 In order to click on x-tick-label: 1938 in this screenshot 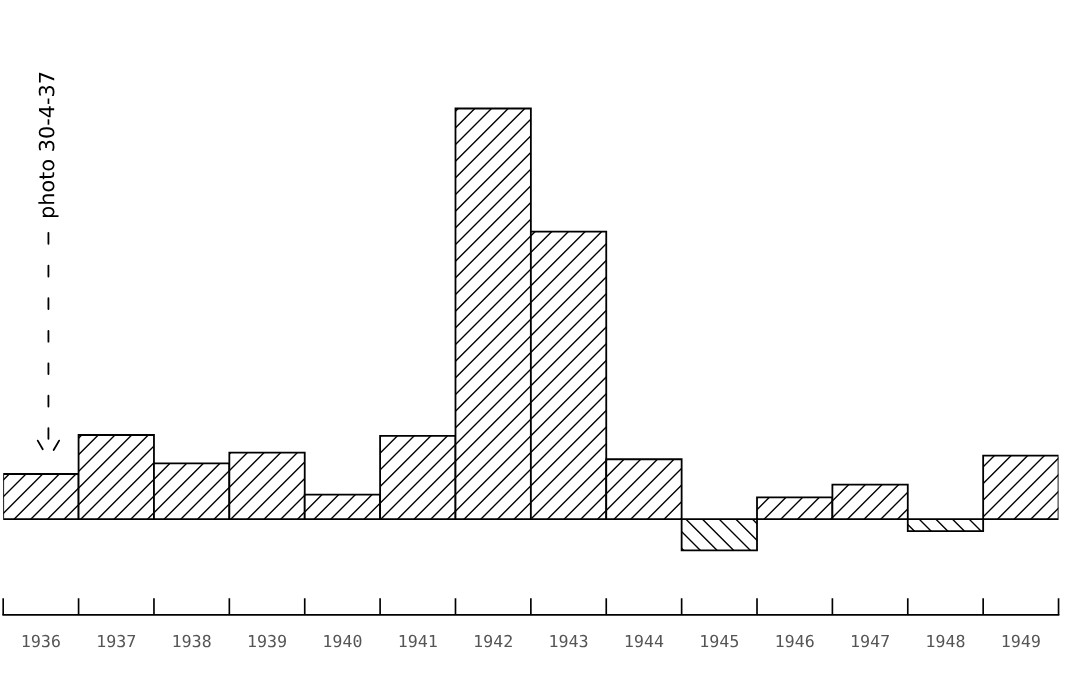, I will do `click(192, 641)`.